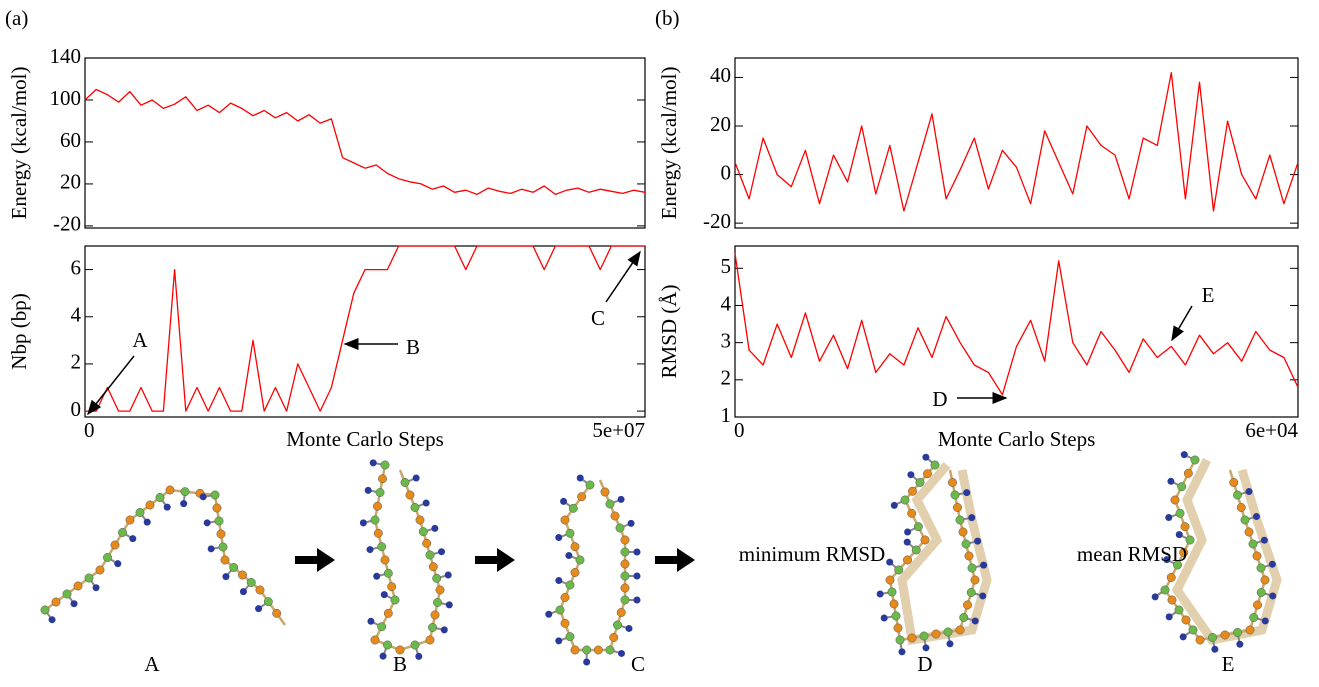  Describe the element at coordinates (76, 409) in the screenshot. I see `y-tick-label: 0` at that location.